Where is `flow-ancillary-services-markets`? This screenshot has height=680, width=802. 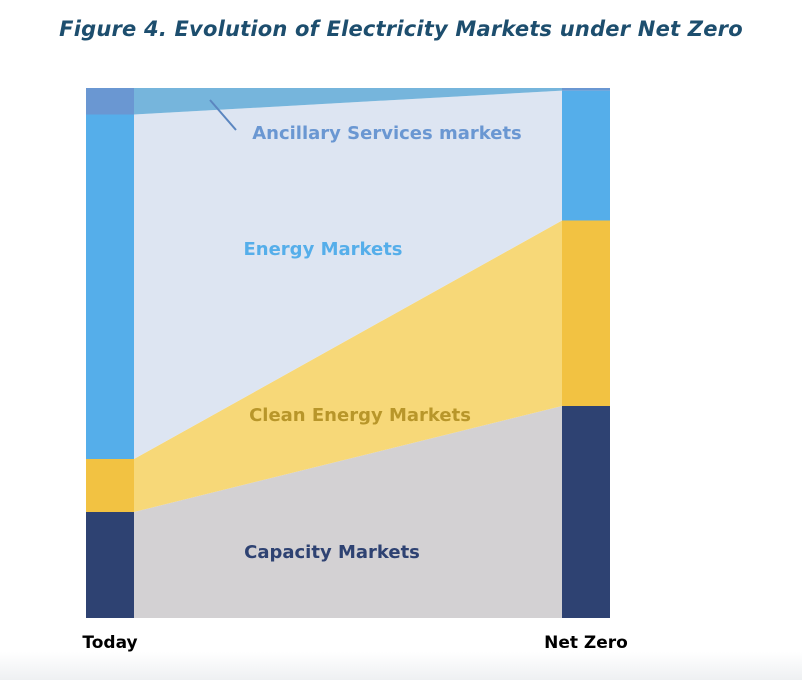 flow-ancillary-services-markets is located at coordinates (348, 101).